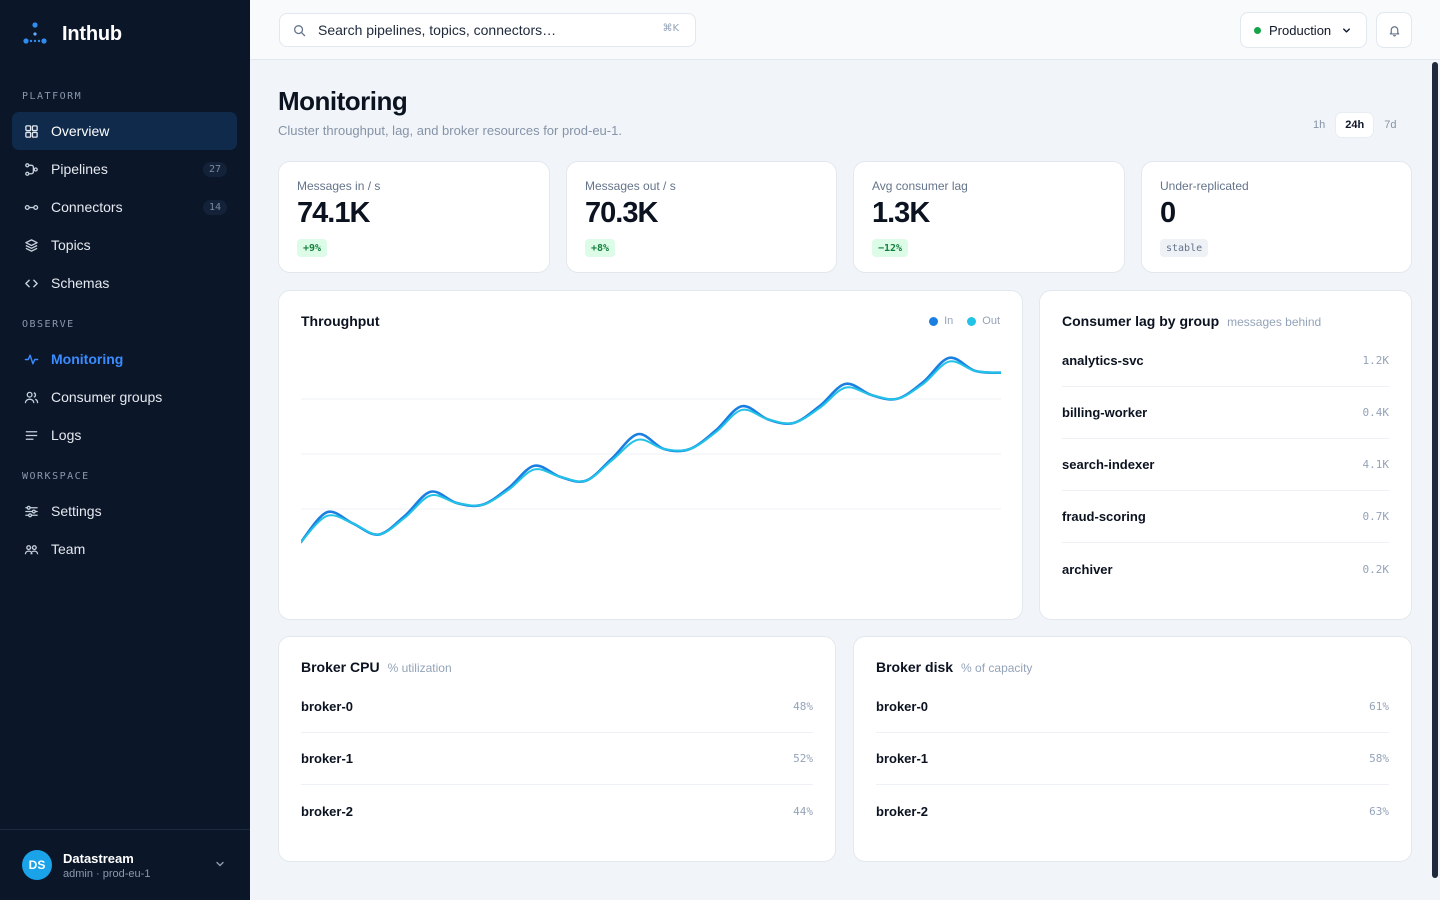  What do you see at coordinates (1225, 465) in the screenshot?
I see `list-item: search-indexer 4.1K` at bounding box center [1225, 465].